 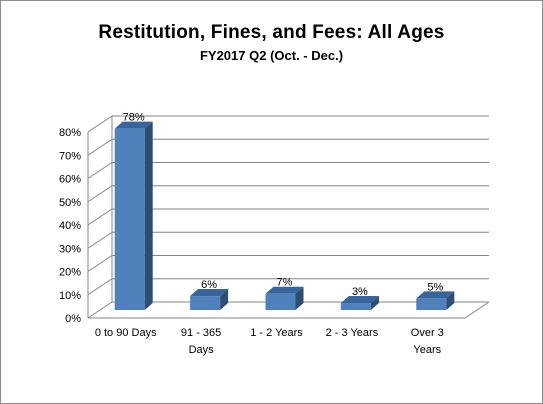 I want to click on data-label: 7%, so click(x=285, y=283).